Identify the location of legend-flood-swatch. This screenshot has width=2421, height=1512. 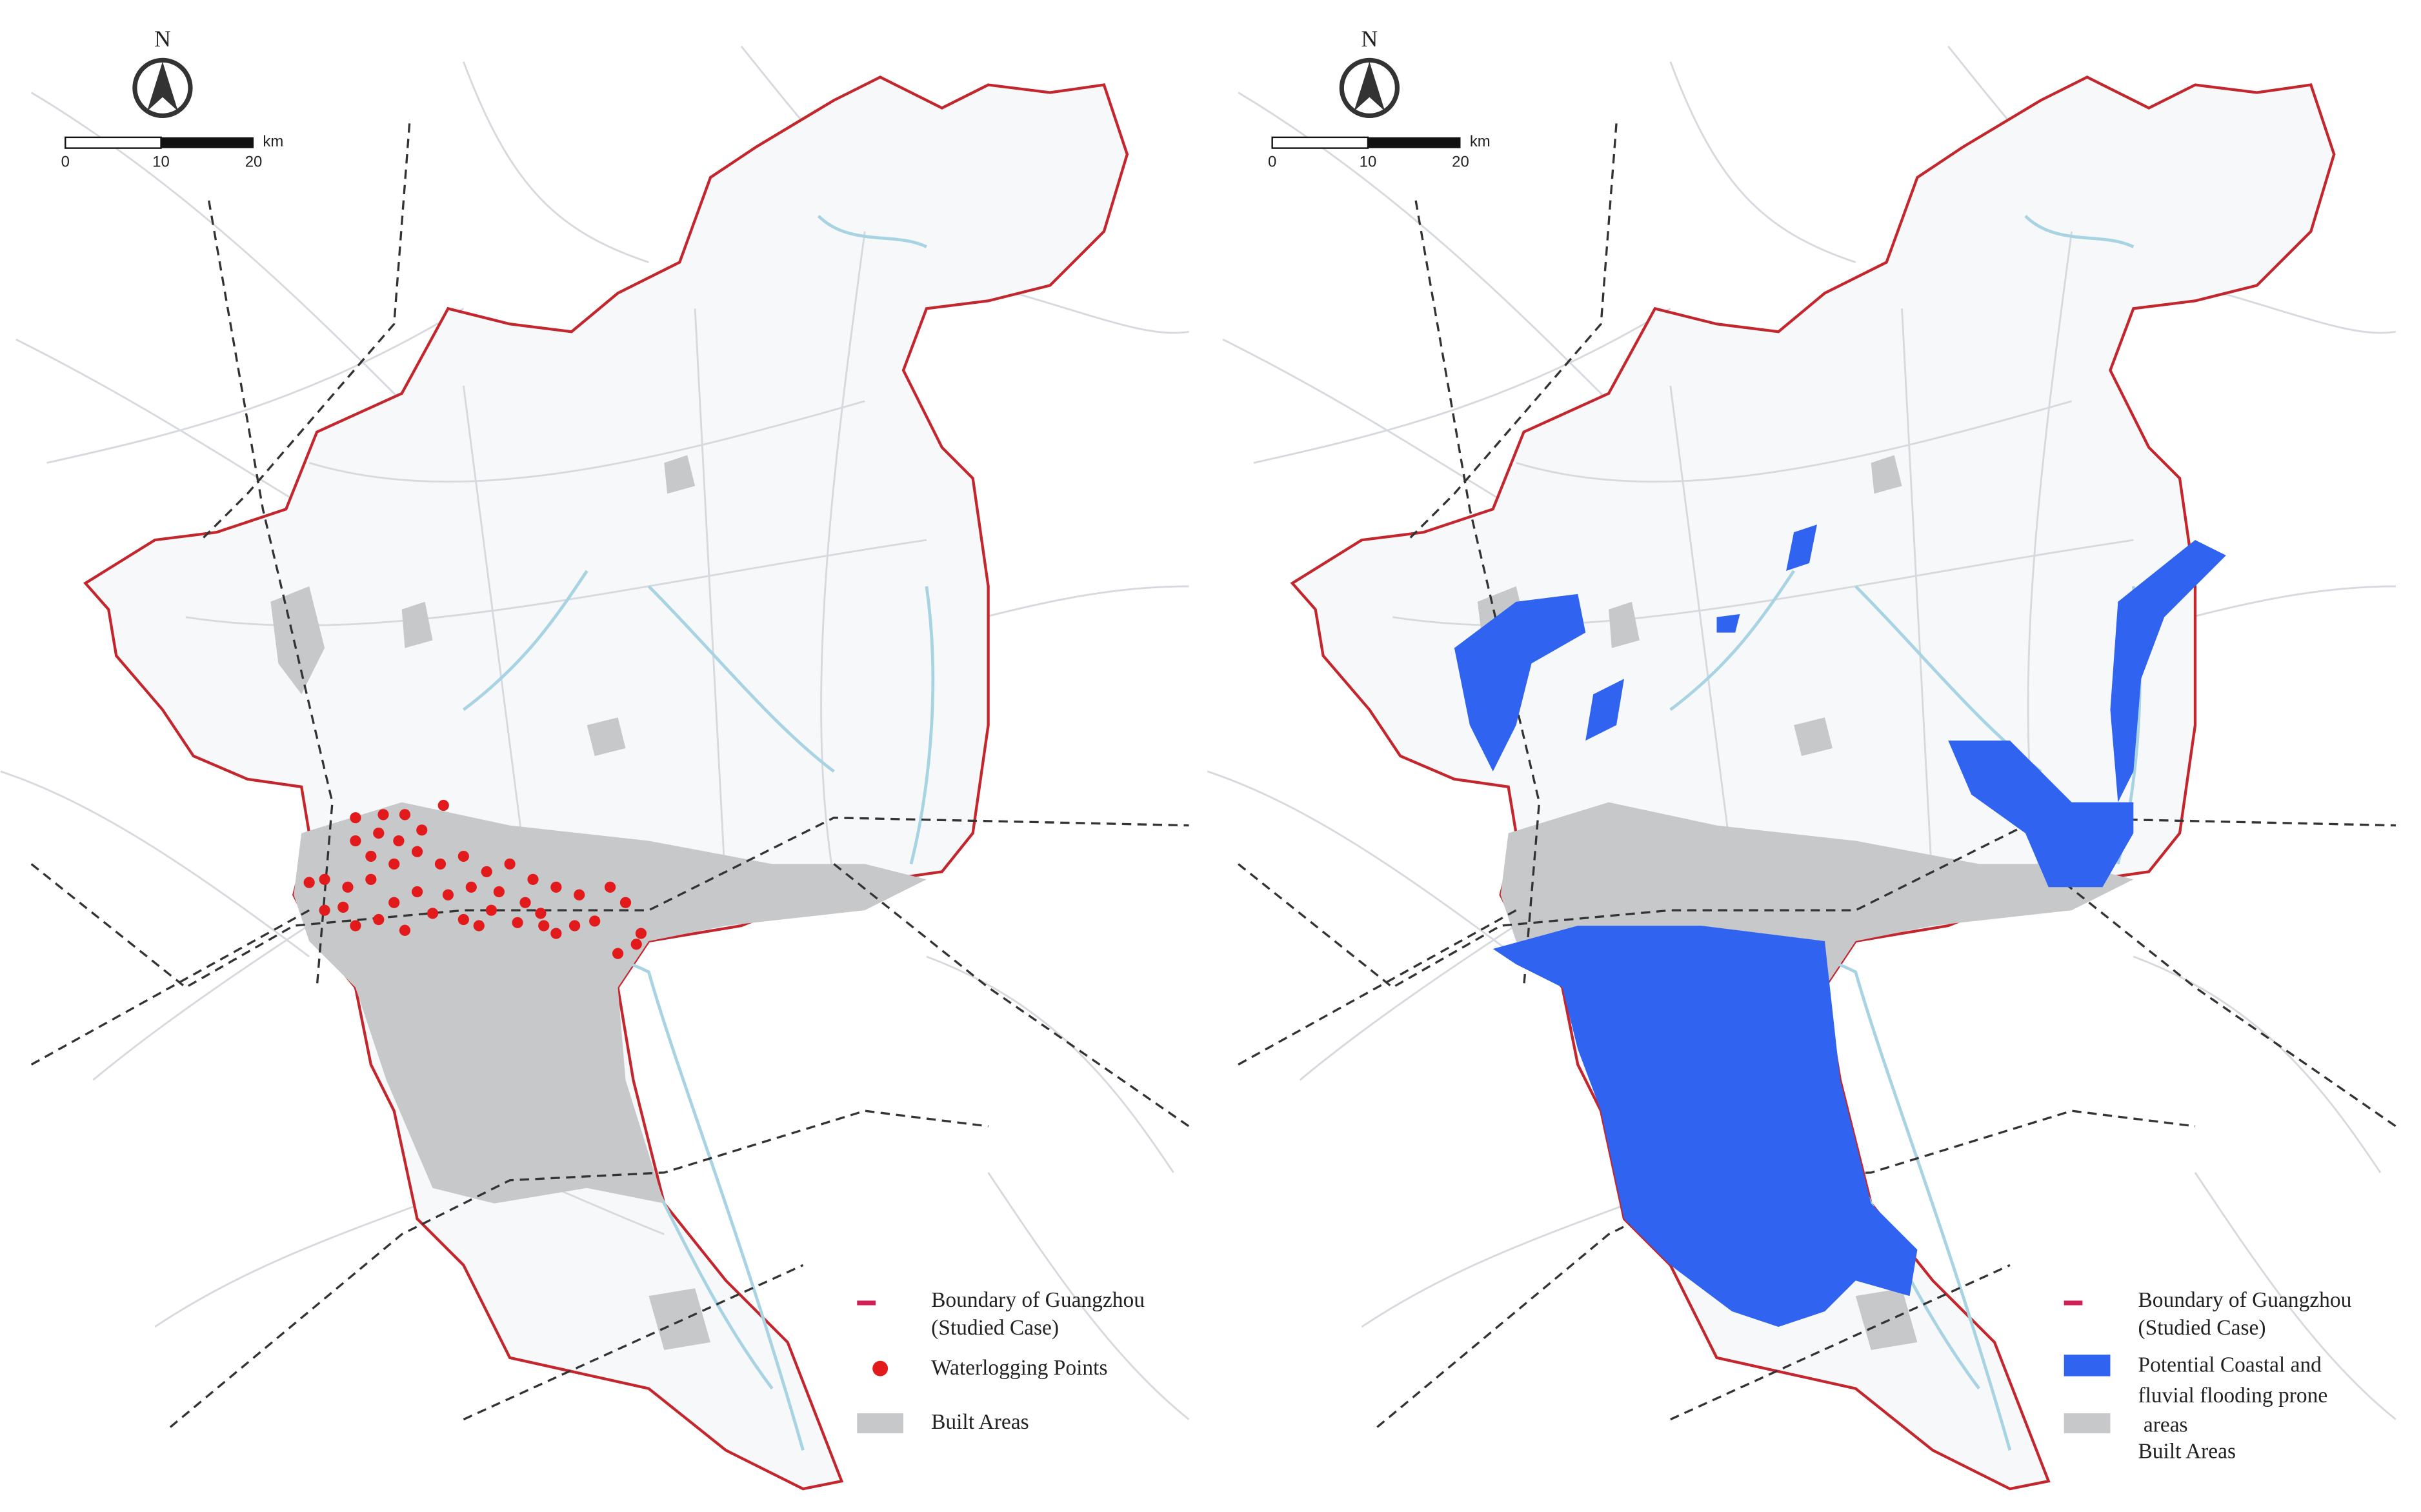
(2087, 1366).